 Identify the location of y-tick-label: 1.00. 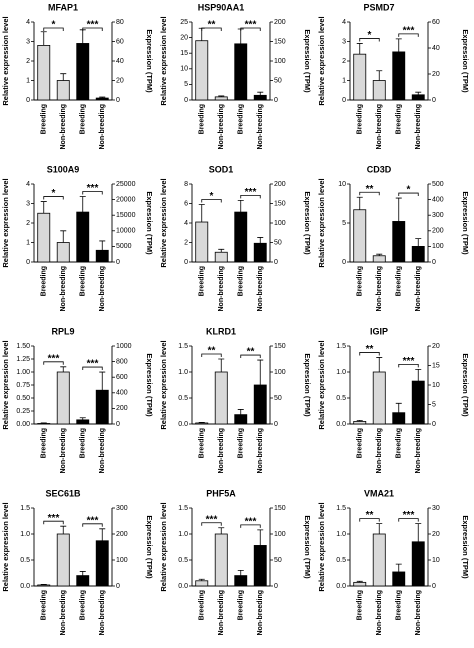
(23, 372).